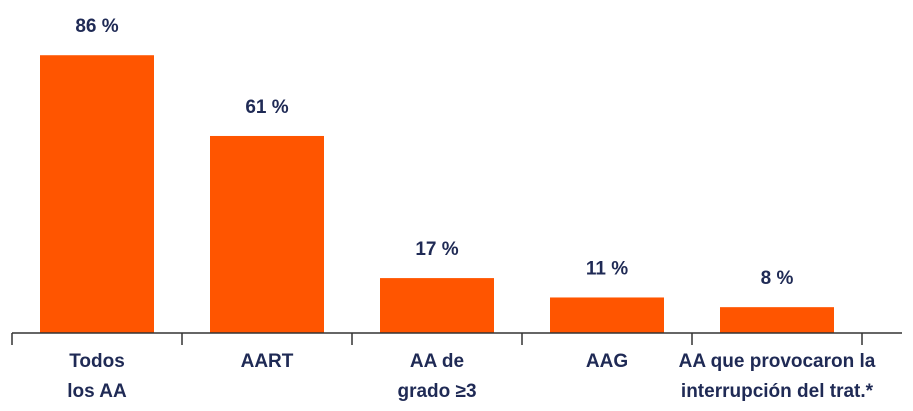 Image resolution: width=913 pixels, height=411 pixels. Describe the element at coordinates (266, 107) in the screenshot. I see `value-label: 61 %` at that location.